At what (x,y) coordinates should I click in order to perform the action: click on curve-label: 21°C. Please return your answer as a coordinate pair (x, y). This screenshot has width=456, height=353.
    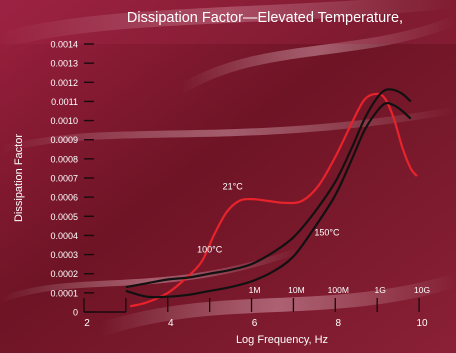
    Looking at the image, I should click on (233, 186).